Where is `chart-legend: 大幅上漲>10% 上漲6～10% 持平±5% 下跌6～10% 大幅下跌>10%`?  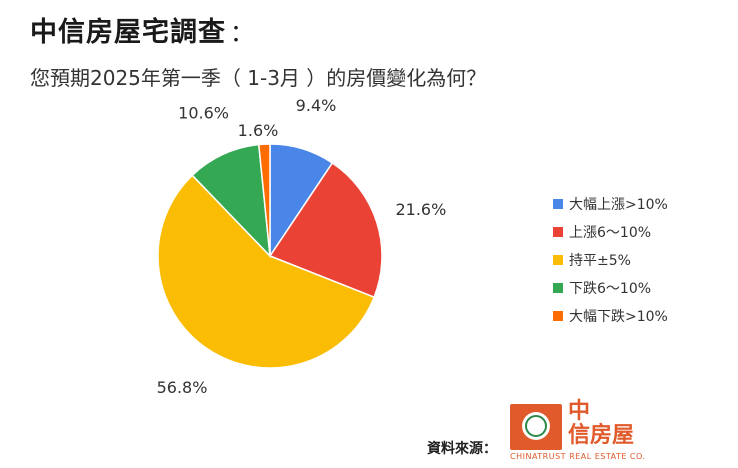 chart-legend: 大幅上漲>10% 上漲6～10% 持平±5% 下跌6～10% 大幅下跌>10% is located at coordinates (610, 260).